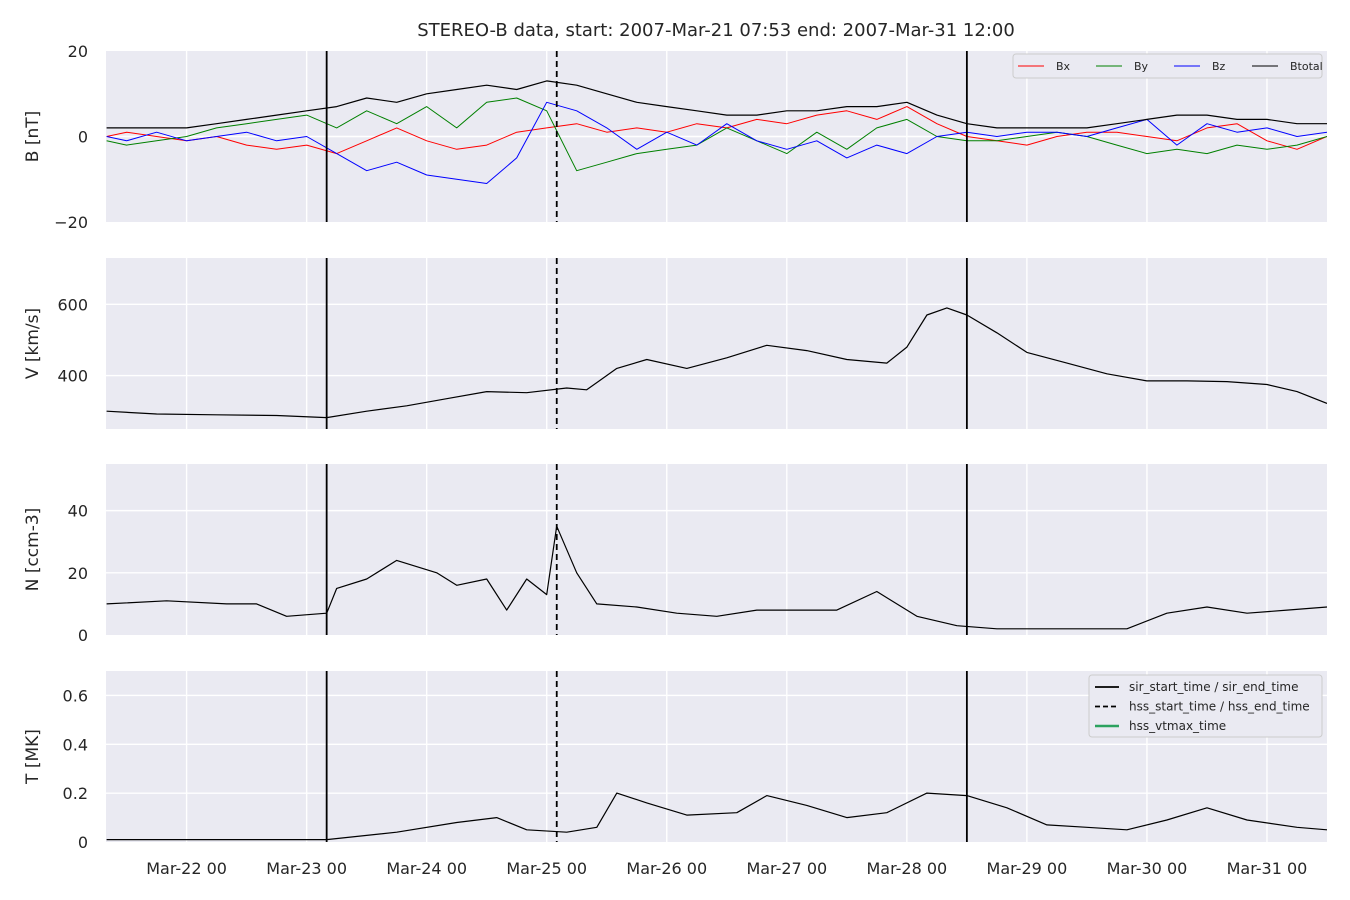 The height and width of the screenshot is (900, 1350). I want to click on y-axis-label: T [MK], so click(33, 757).